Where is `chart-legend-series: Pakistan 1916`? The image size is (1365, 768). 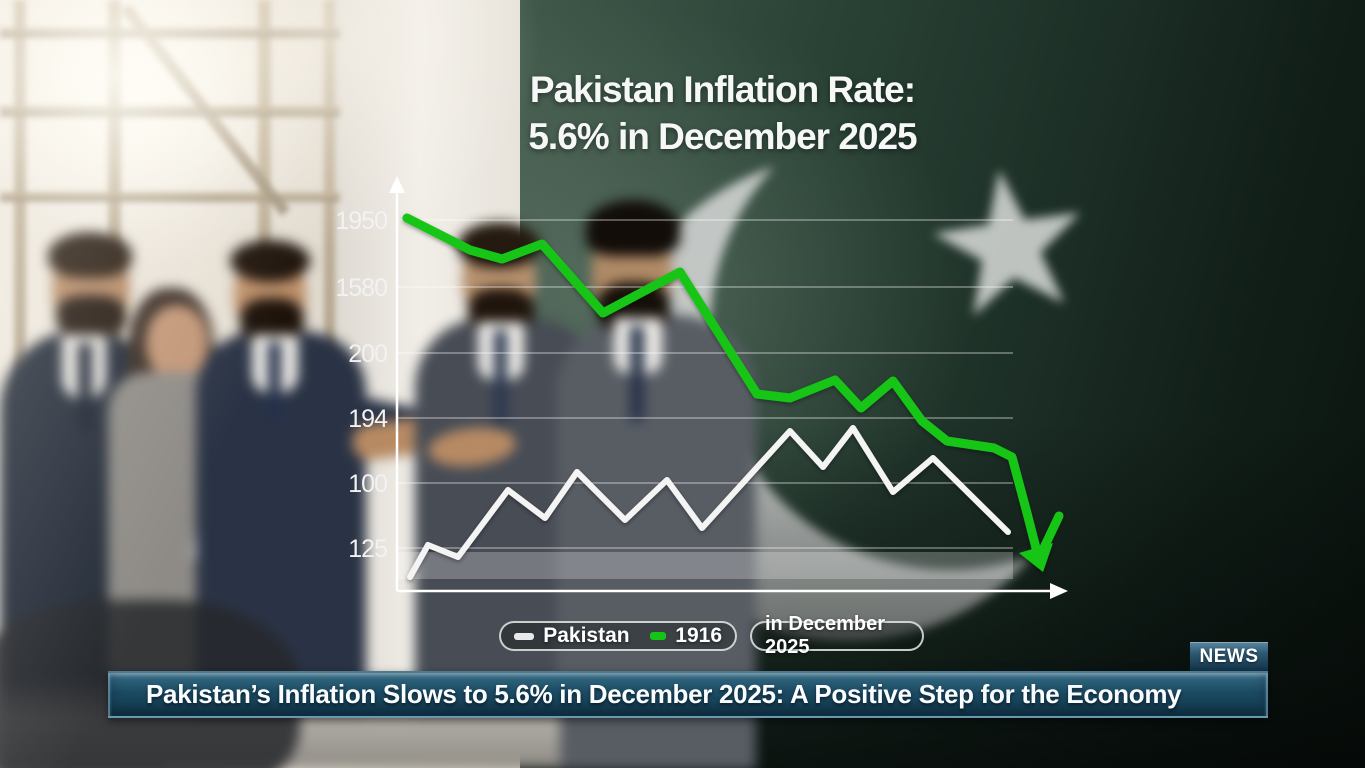
chart-legend-series: Pakistan 1916 is located at coordinates (618, 636).